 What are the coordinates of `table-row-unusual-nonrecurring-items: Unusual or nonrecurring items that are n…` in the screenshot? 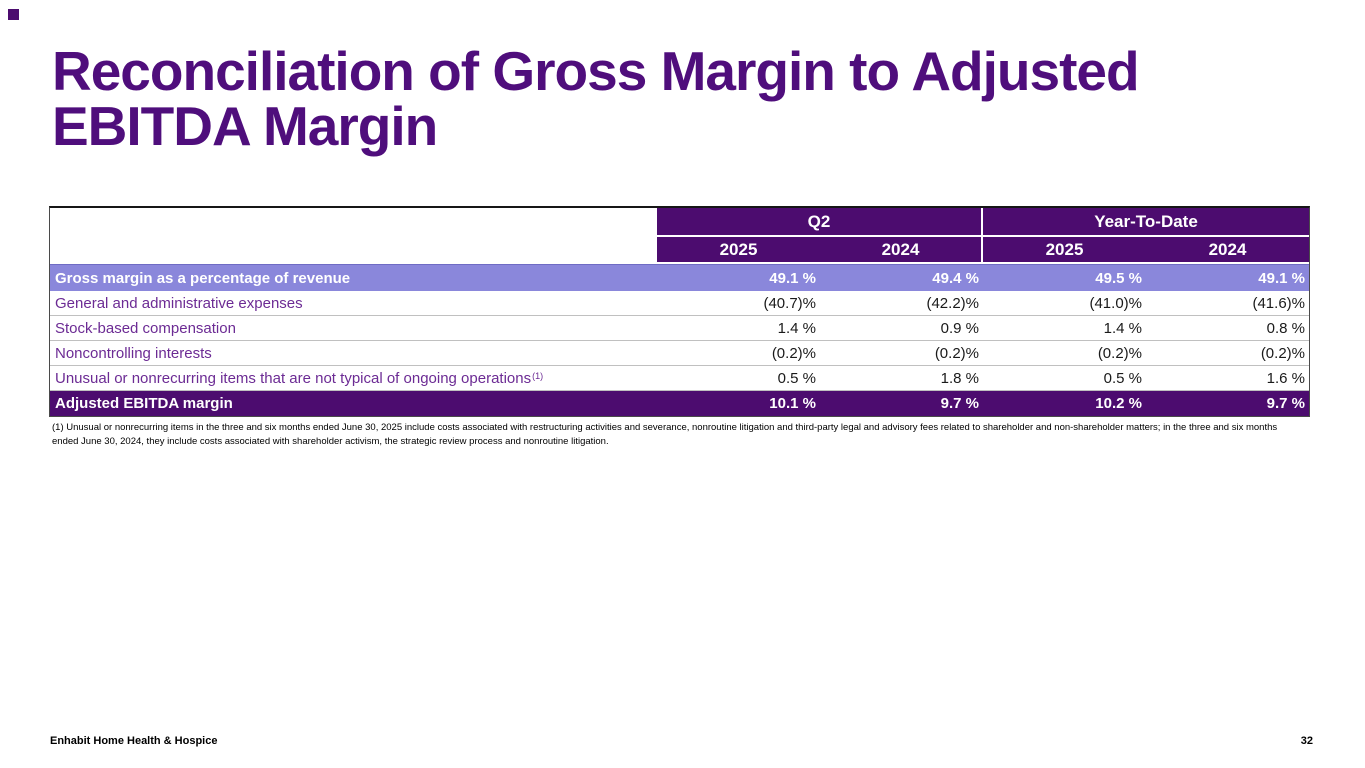 It's located at (679, 378).